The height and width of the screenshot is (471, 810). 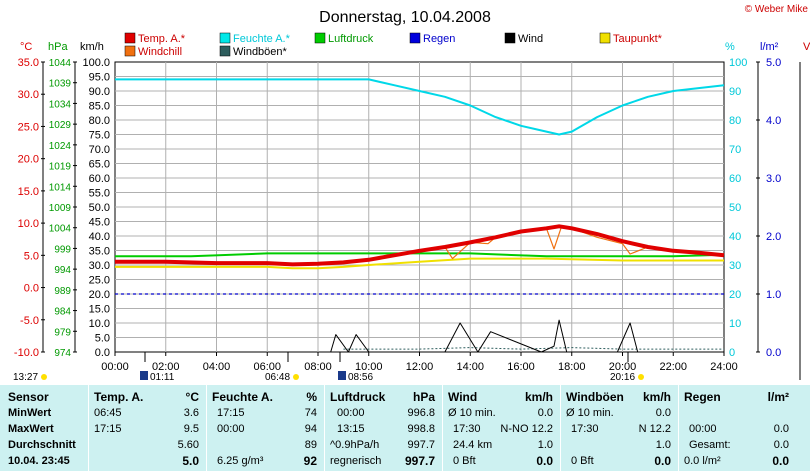 What do you see at coordinates (419, 461) in the screenshot?
I see `pressure-current-value: 997.7` at bounding box center [419, 461].